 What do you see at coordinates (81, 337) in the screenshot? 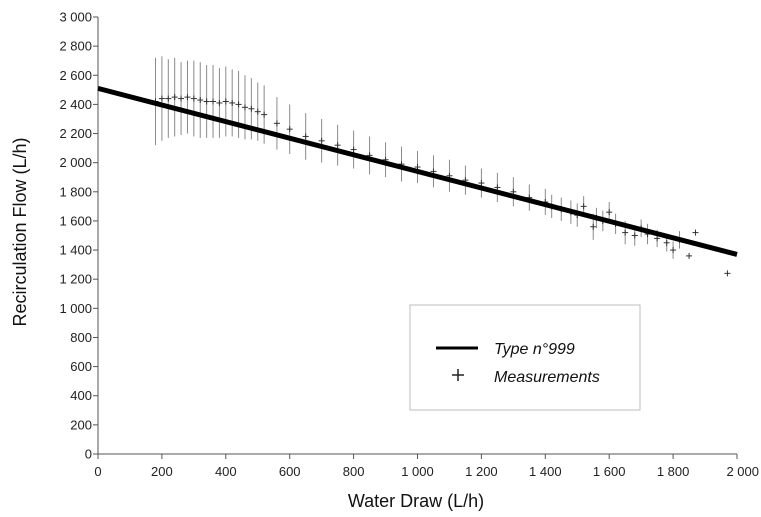
I see `y-tick-label: 800` at bounding box center [81, 337].